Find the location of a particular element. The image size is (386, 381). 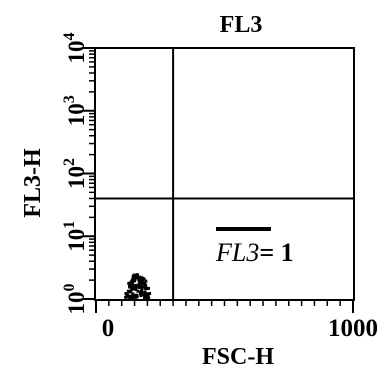

data-points is located at coordinates (138, 286).